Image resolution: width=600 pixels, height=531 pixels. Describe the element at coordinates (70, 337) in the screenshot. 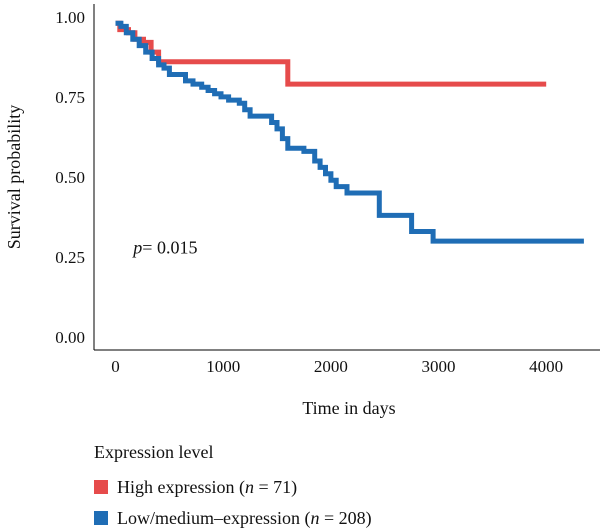

I see `y-tick-label: 0.00` at that location.